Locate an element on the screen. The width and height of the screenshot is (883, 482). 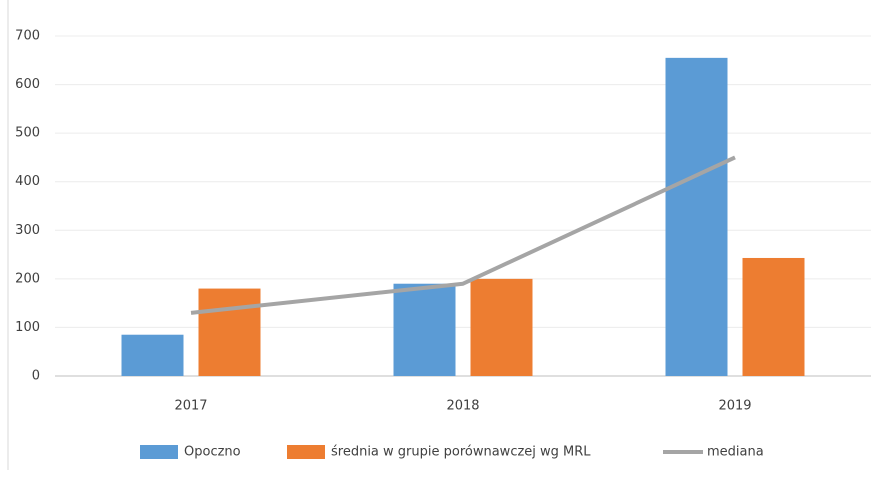
y-tick-label: 200 is located at coordinates (27, 278).